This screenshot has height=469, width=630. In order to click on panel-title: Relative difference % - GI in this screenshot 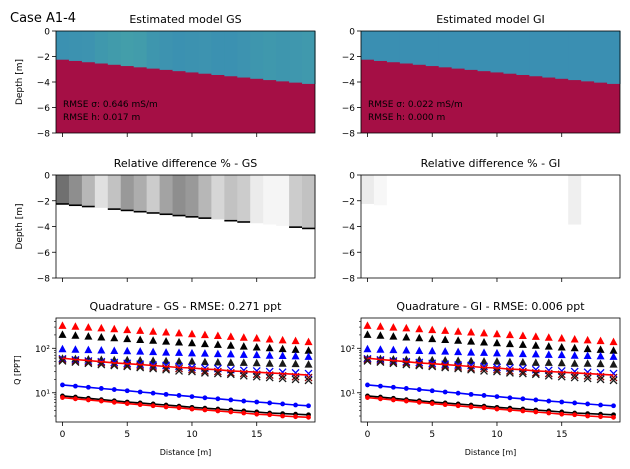, I will do `click(491, 163)`.